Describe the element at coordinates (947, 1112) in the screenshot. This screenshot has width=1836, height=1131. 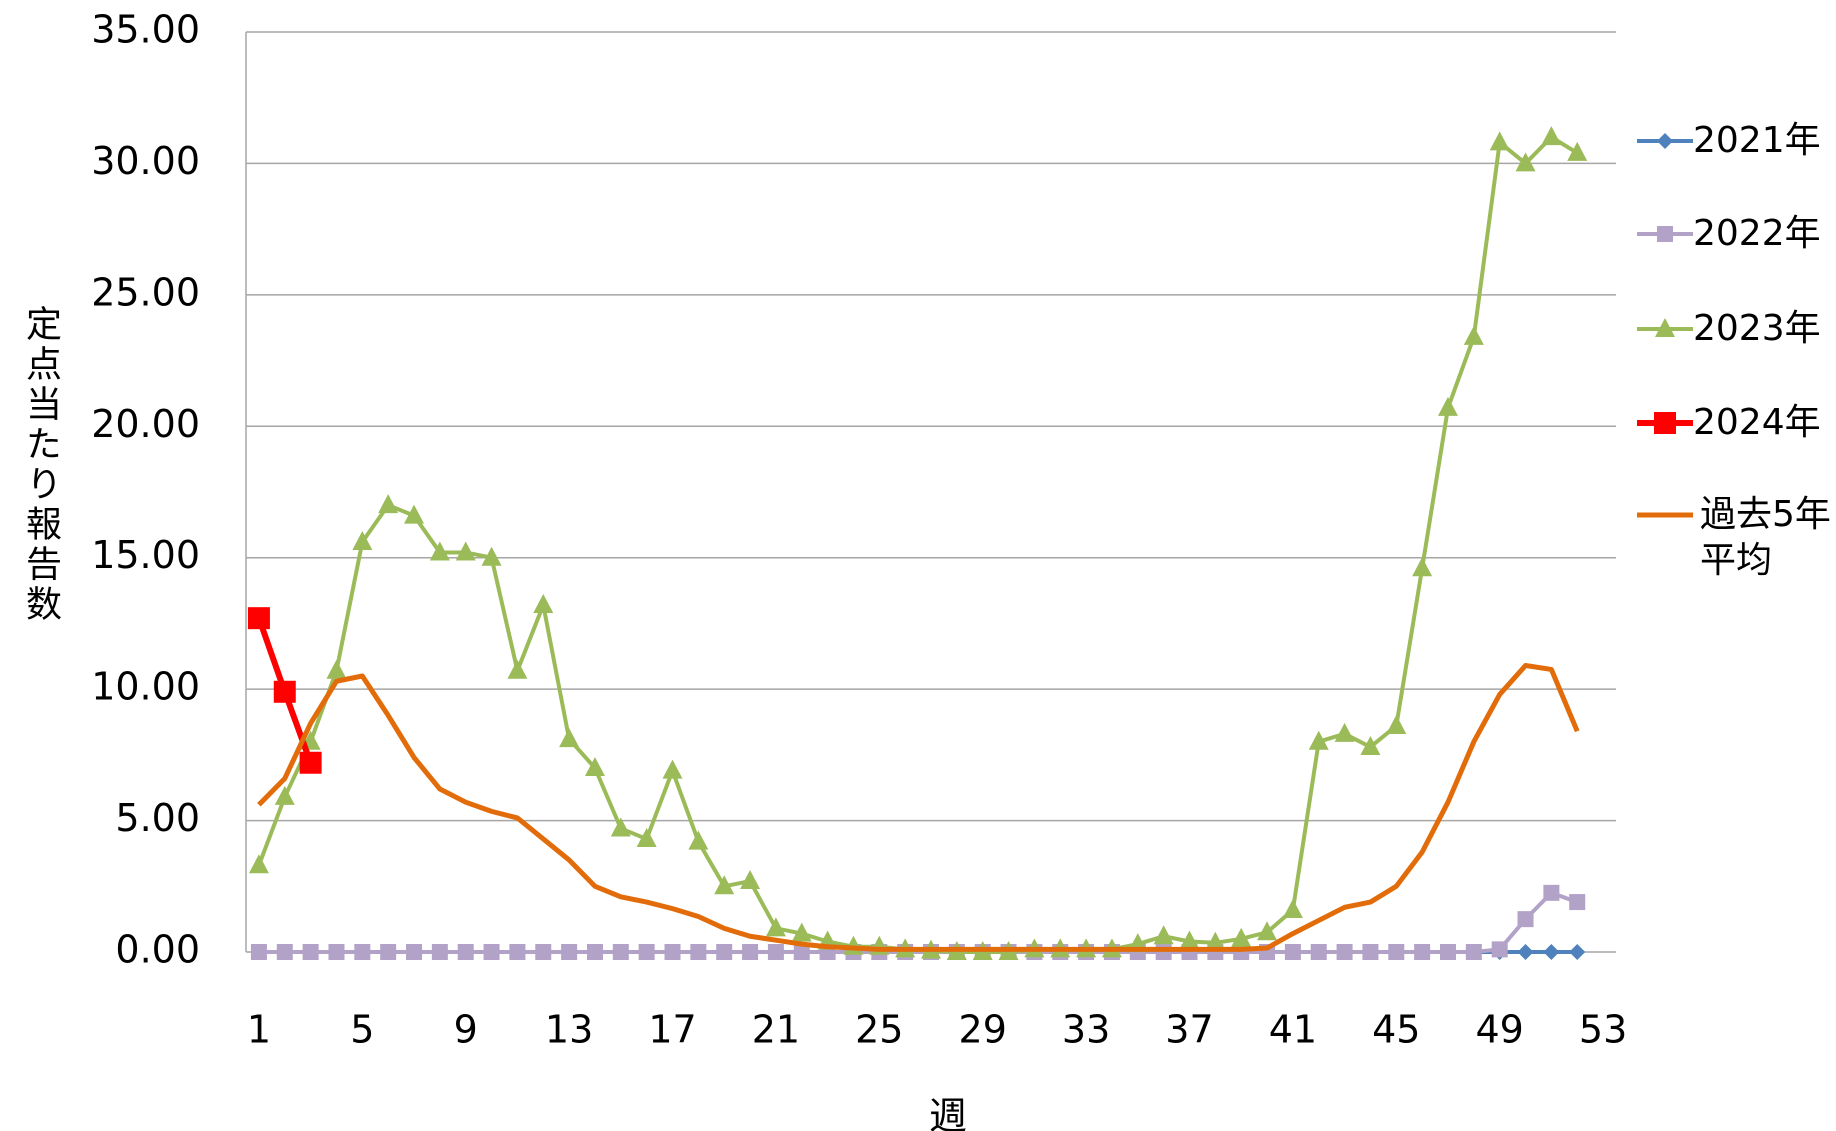
I see `x-axis-title: 週` at that location.